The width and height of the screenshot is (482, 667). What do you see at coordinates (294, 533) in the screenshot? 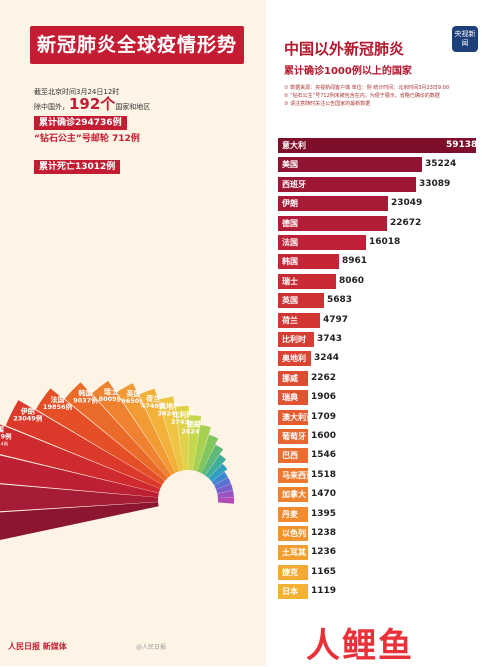
I see `bar-category-label: 以色列` at bounding box center [294, 533].